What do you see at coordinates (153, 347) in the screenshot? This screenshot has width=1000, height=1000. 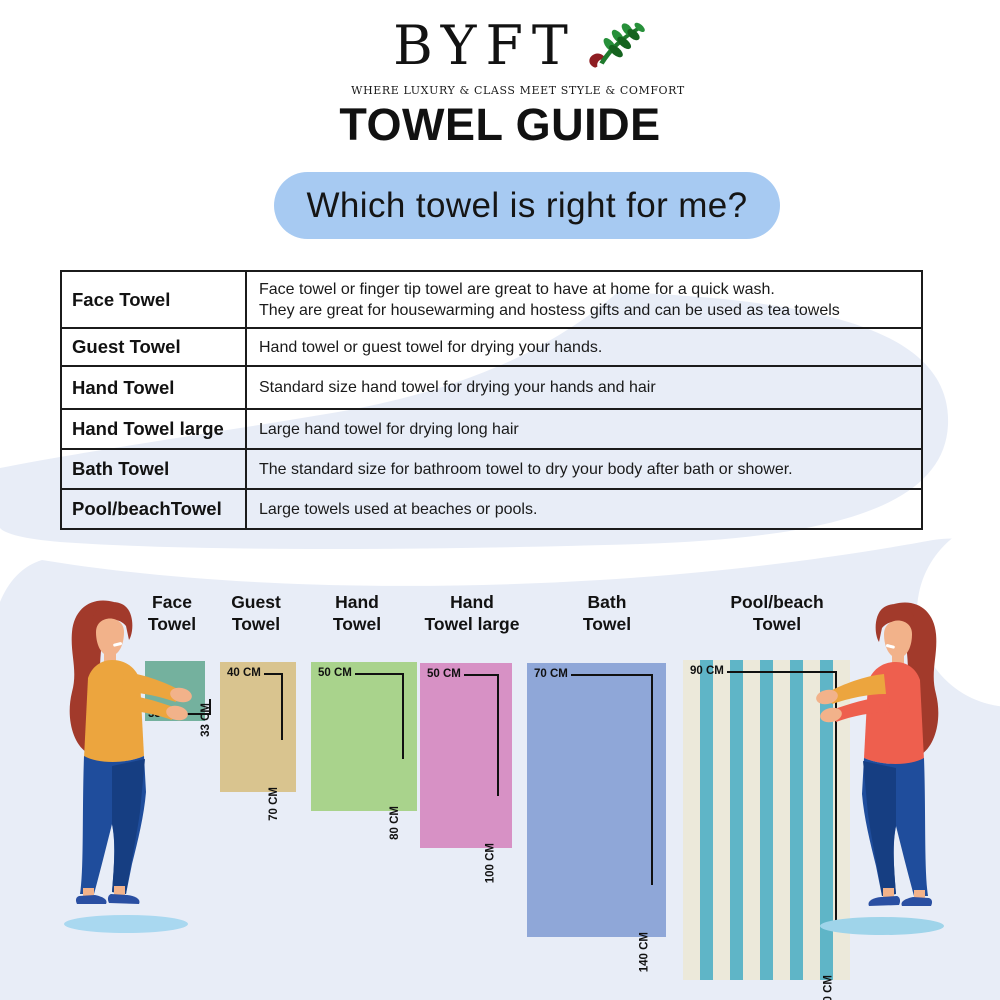 I see `towel-type-label: Guest Towel` at bounding box center [153, 347].